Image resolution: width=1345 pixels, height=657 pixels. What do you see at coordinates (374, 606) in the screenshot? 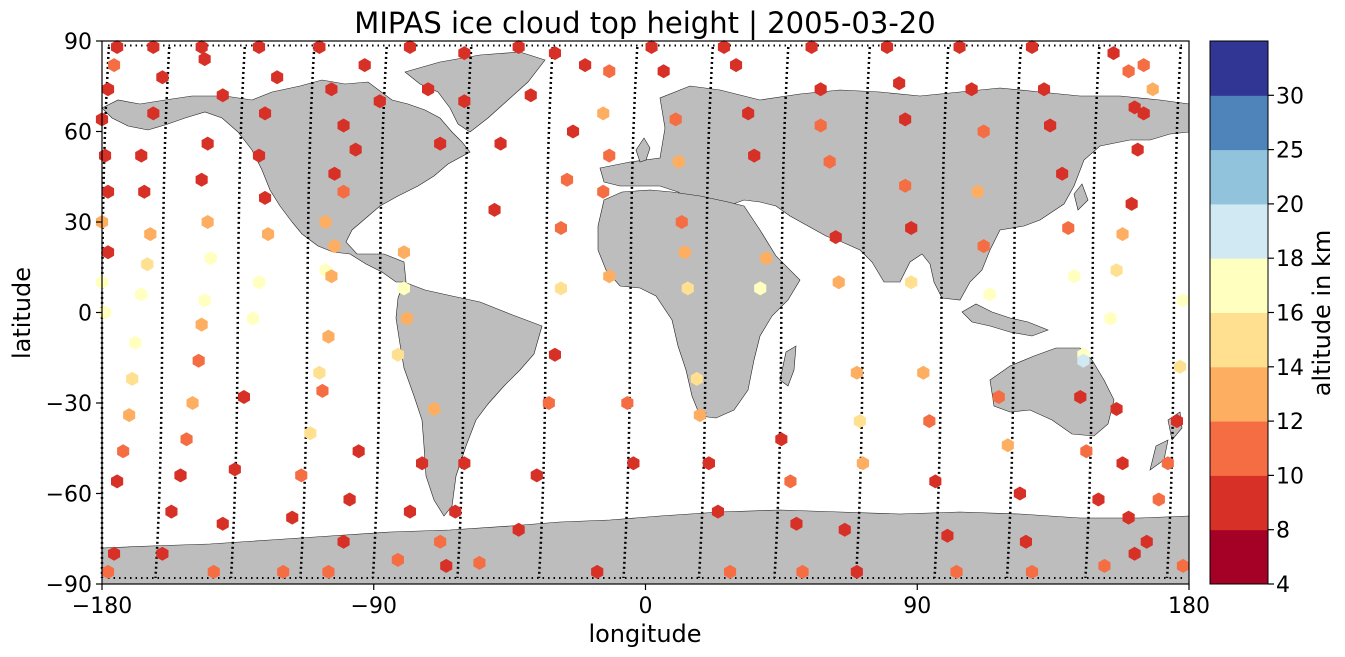
I see `x-tick-label: −90` at bounding box center [374, 606].